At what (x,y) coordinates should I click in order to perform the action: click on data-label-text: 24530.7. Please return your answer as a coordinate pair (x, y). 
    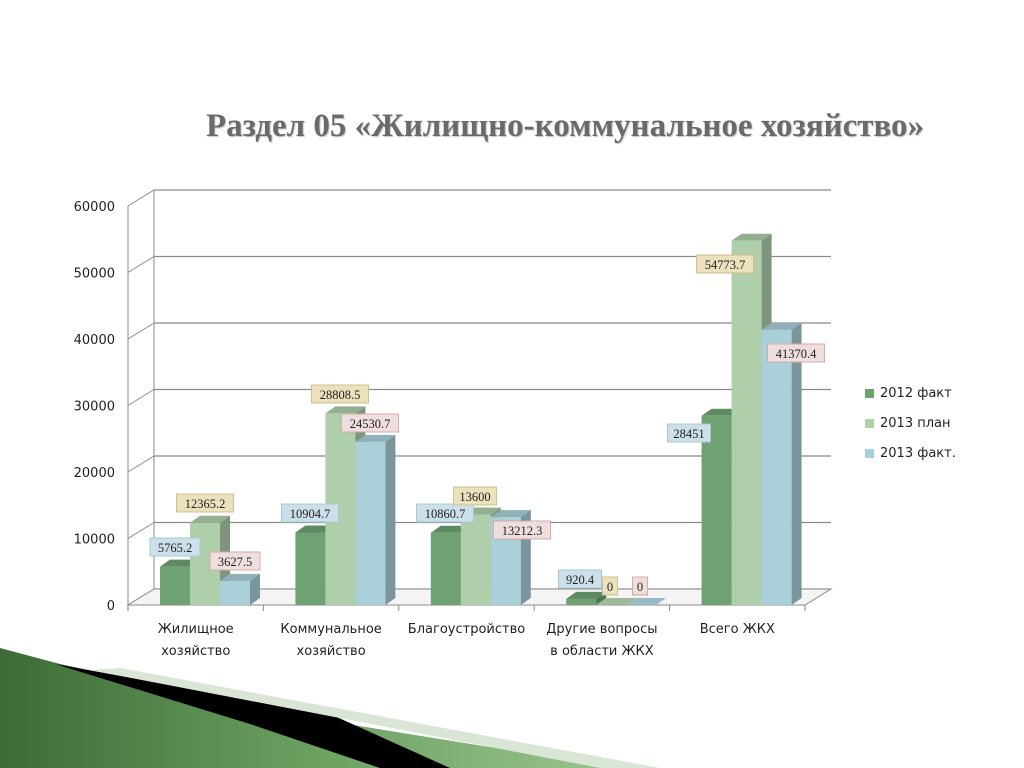
    Looking at the image, I should click on (370, 424).